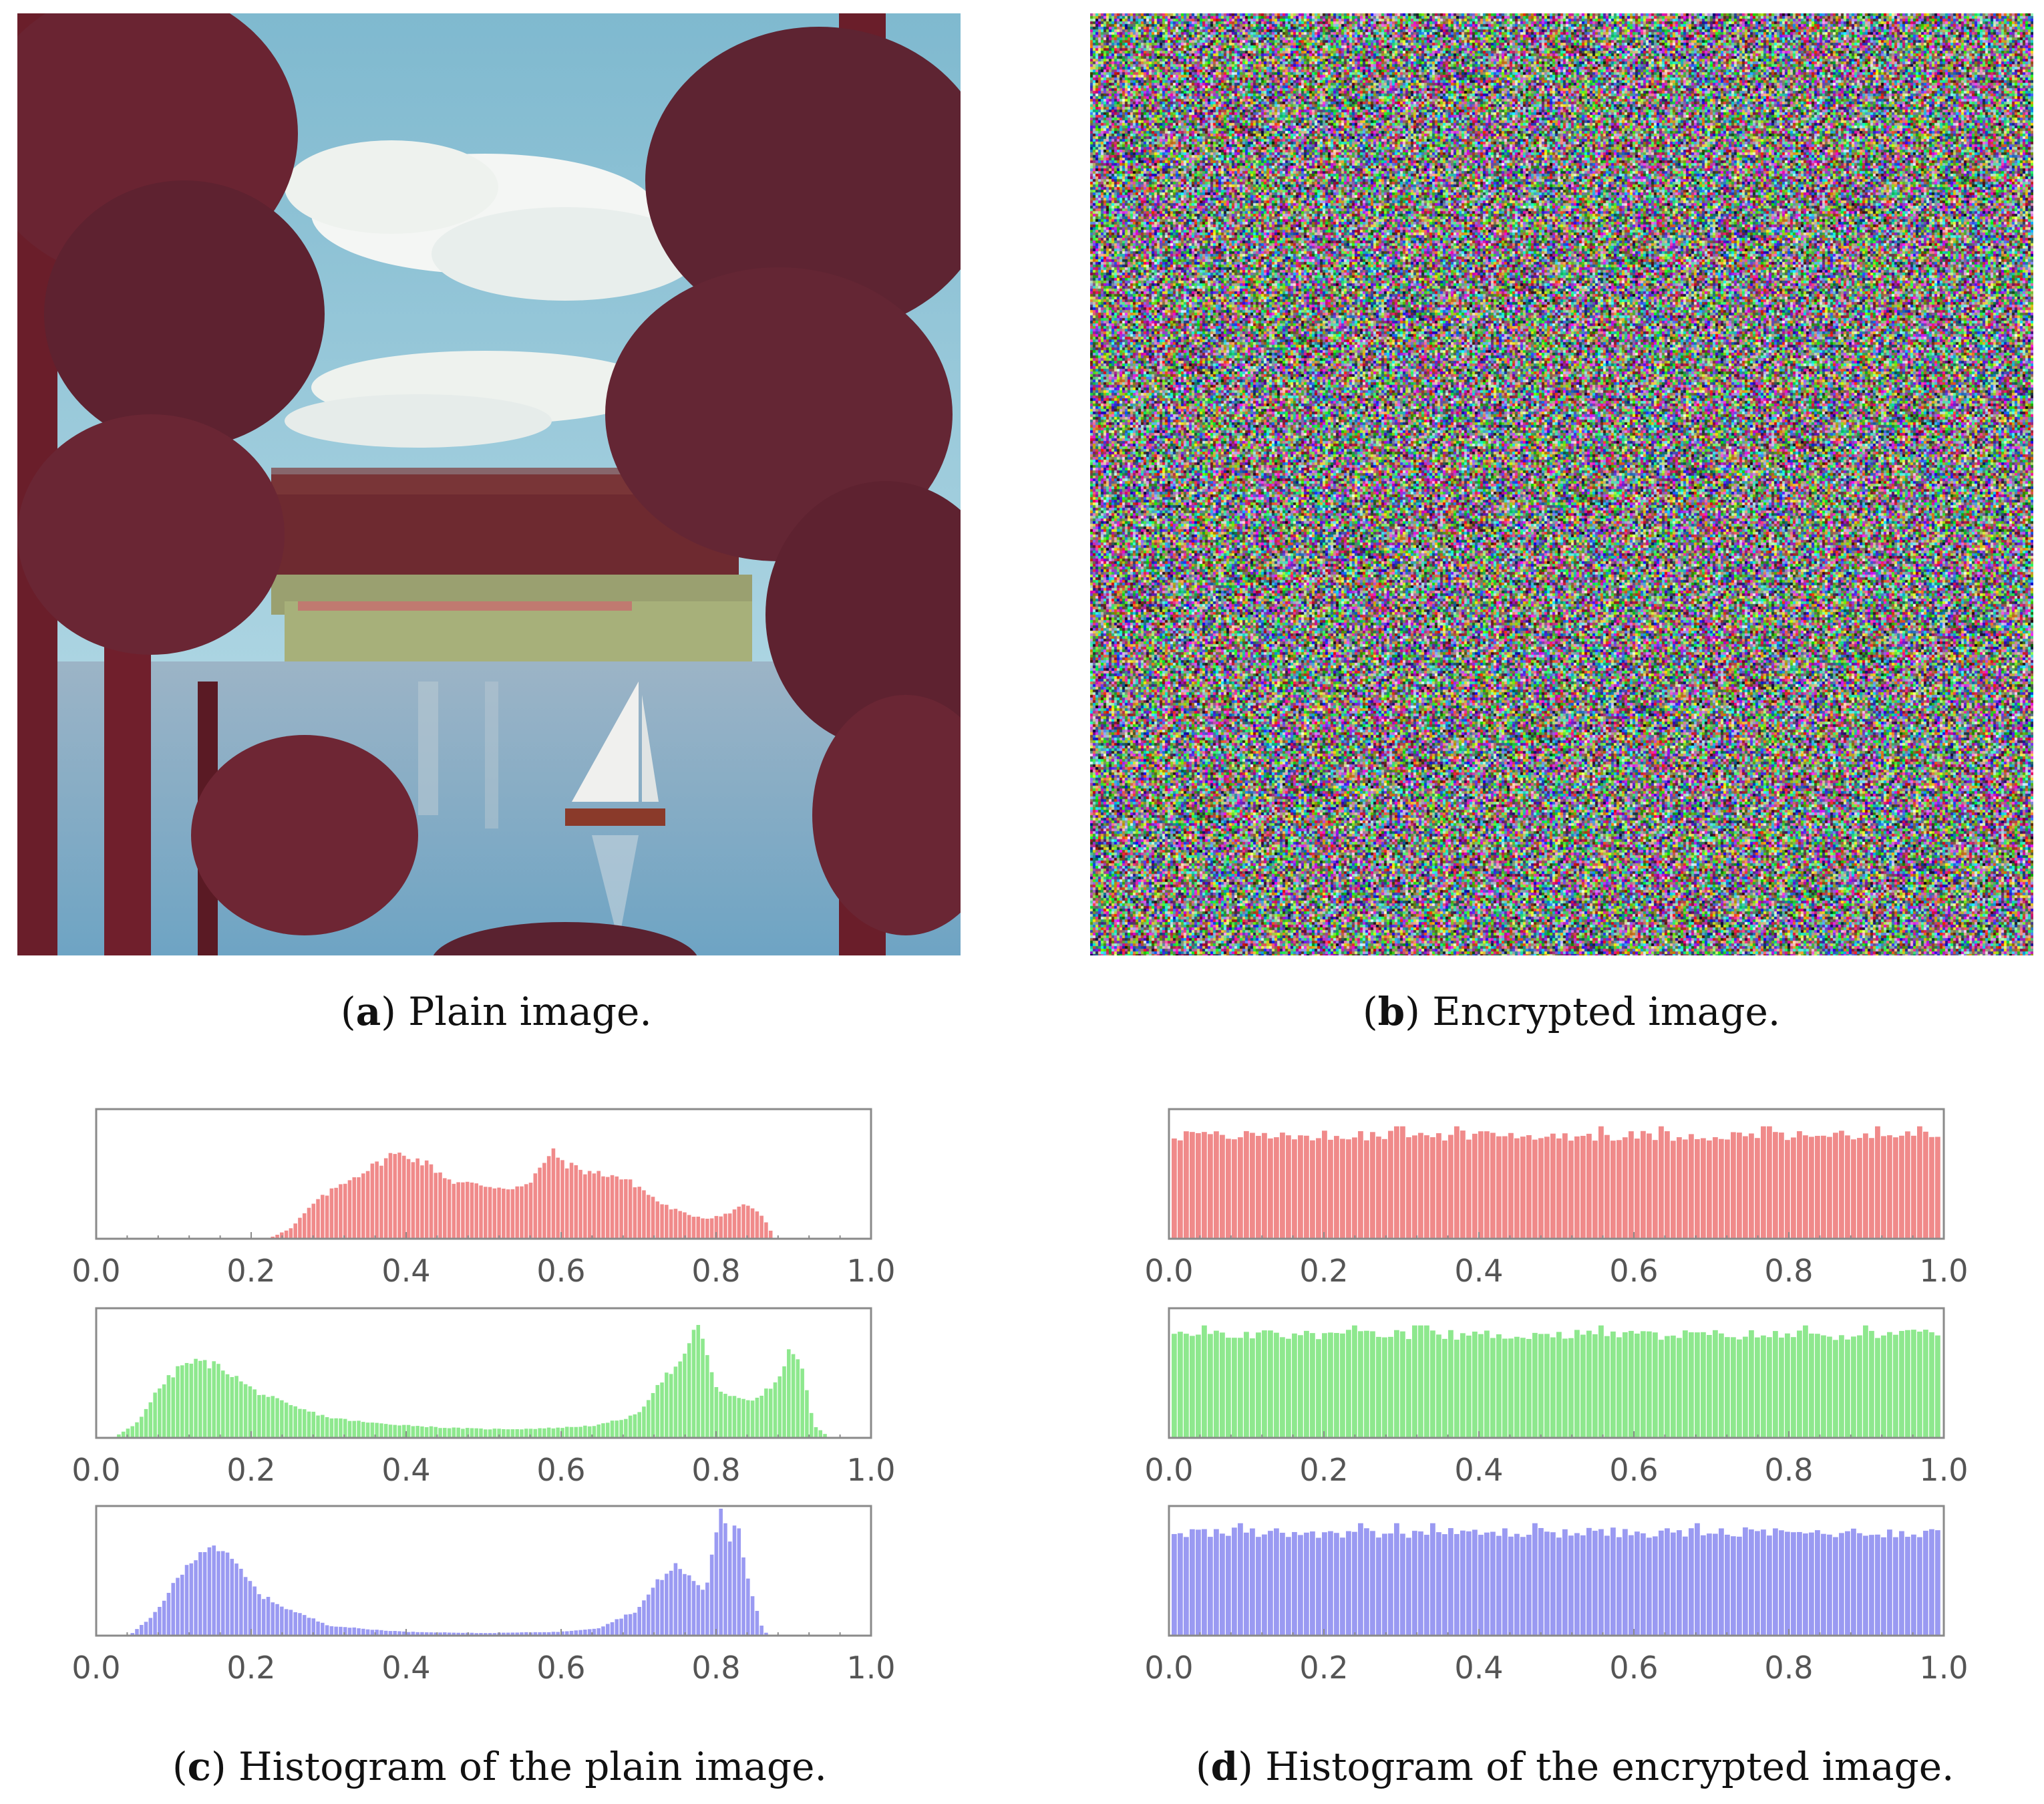  What do you see at coordinates (405, 1470) in the screenshot?
I see `tick-label: 0.4` at bounding box center [405, 1470].